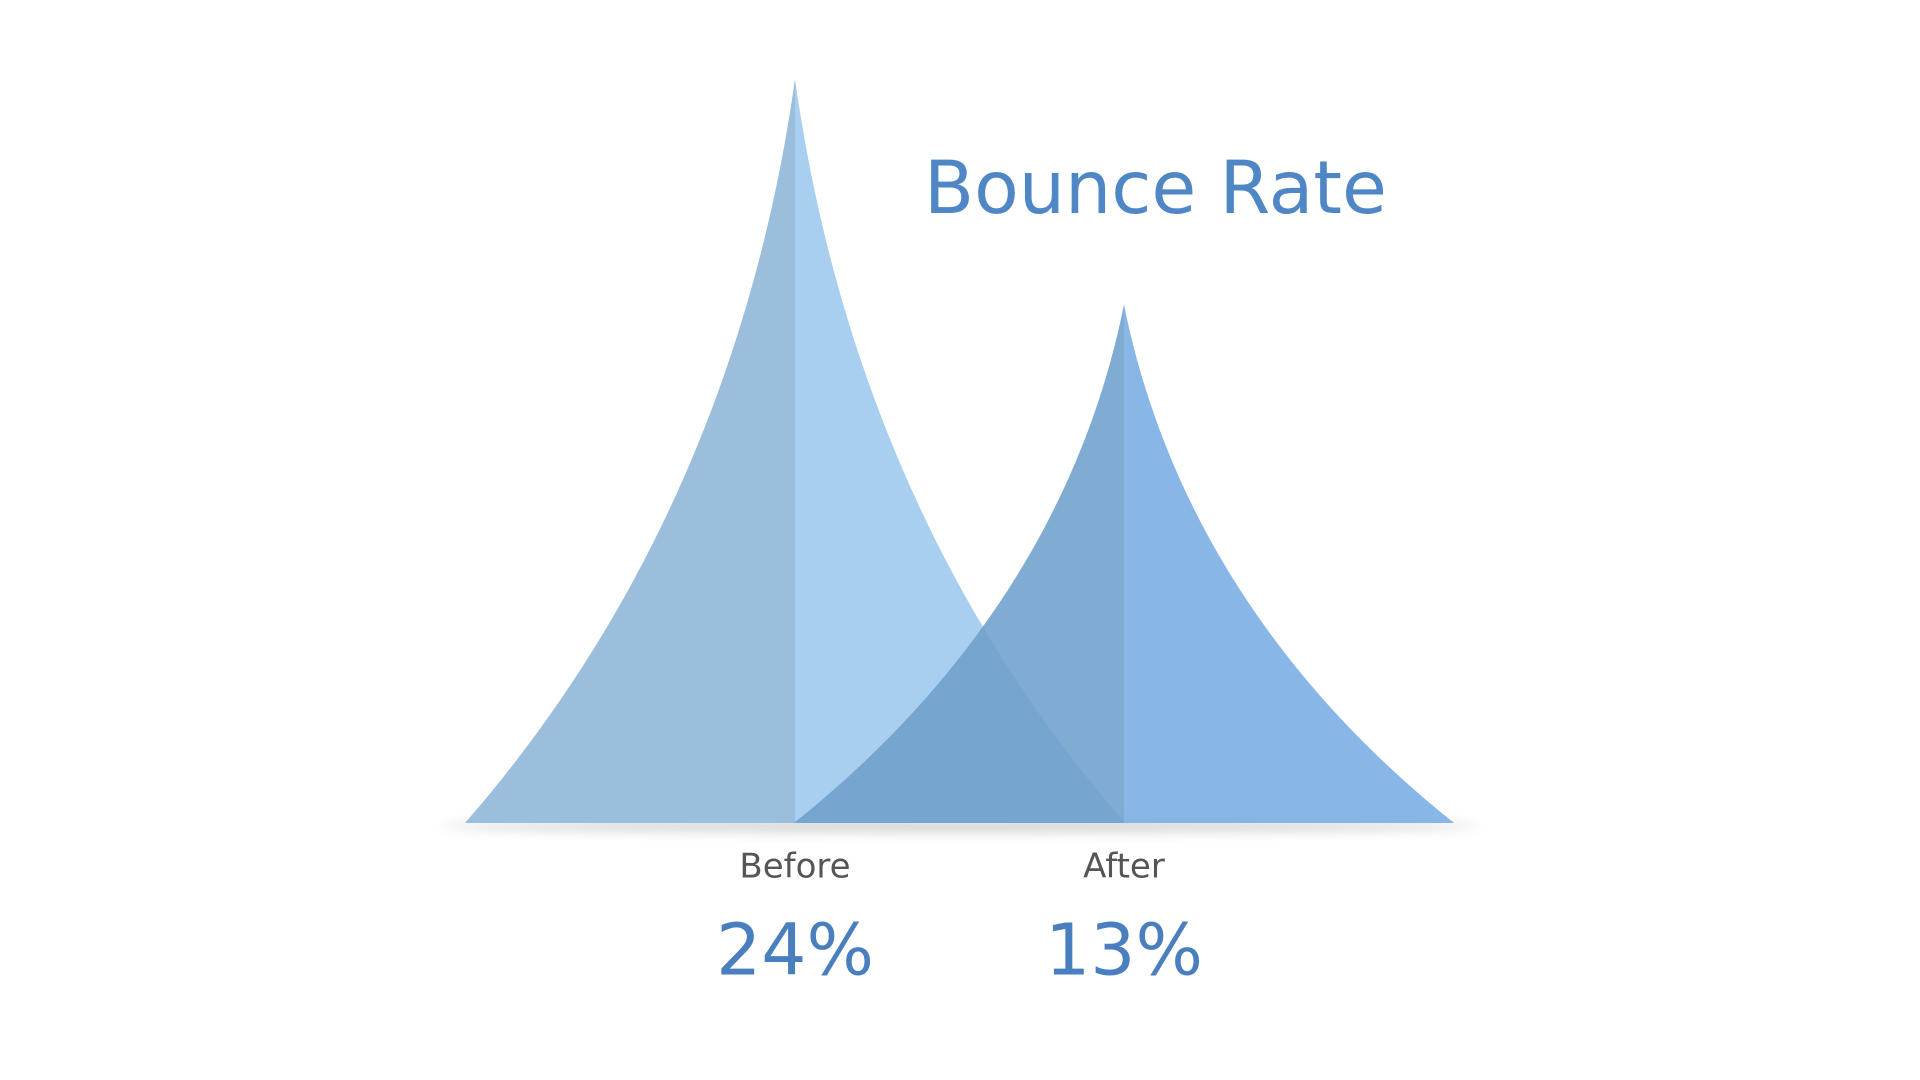 This screenshot has height=1080, width=1920. Describe the element at coordinates (1124, 867) in the screenshot. I see `category-label: After` at that location.